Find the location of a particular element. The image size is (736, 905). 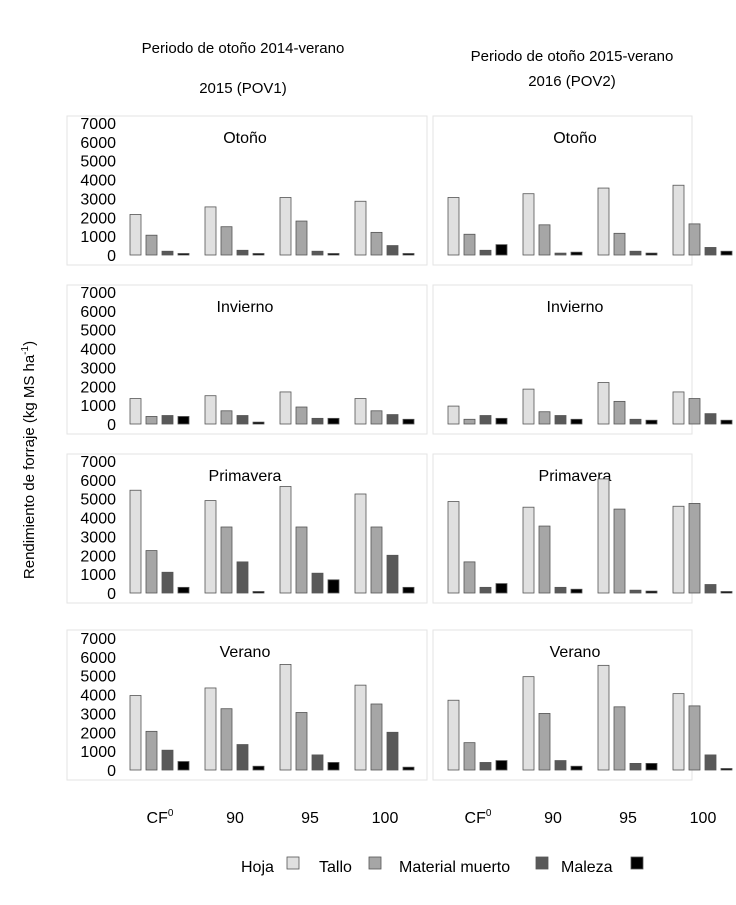

panel-verano-pov2: Verano is located at coordinates (582, 705).